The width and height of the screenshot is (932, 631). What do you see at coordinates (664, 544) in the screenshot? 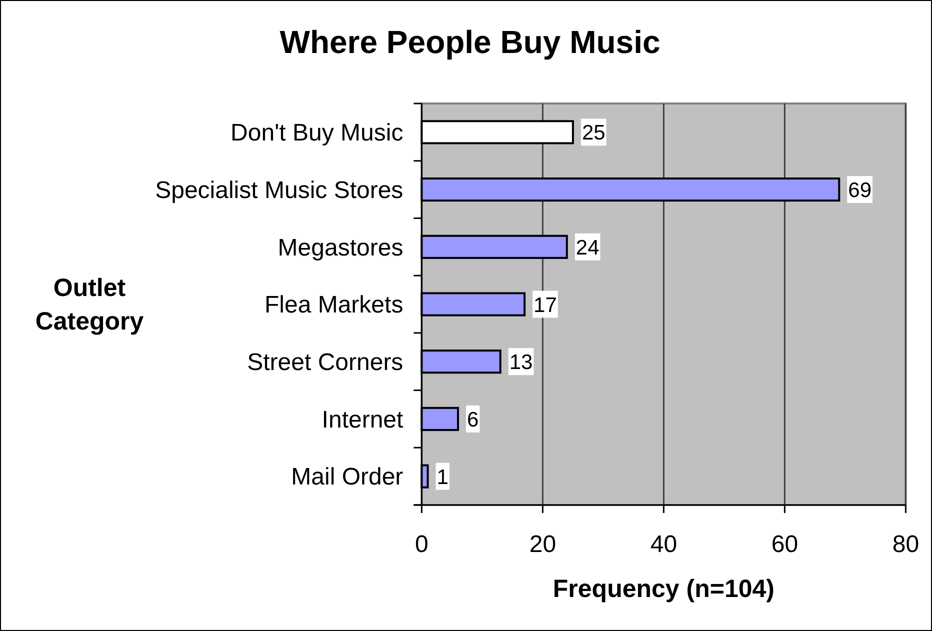
I see `x-tick-label: 40` at bounding box center [664, 544].